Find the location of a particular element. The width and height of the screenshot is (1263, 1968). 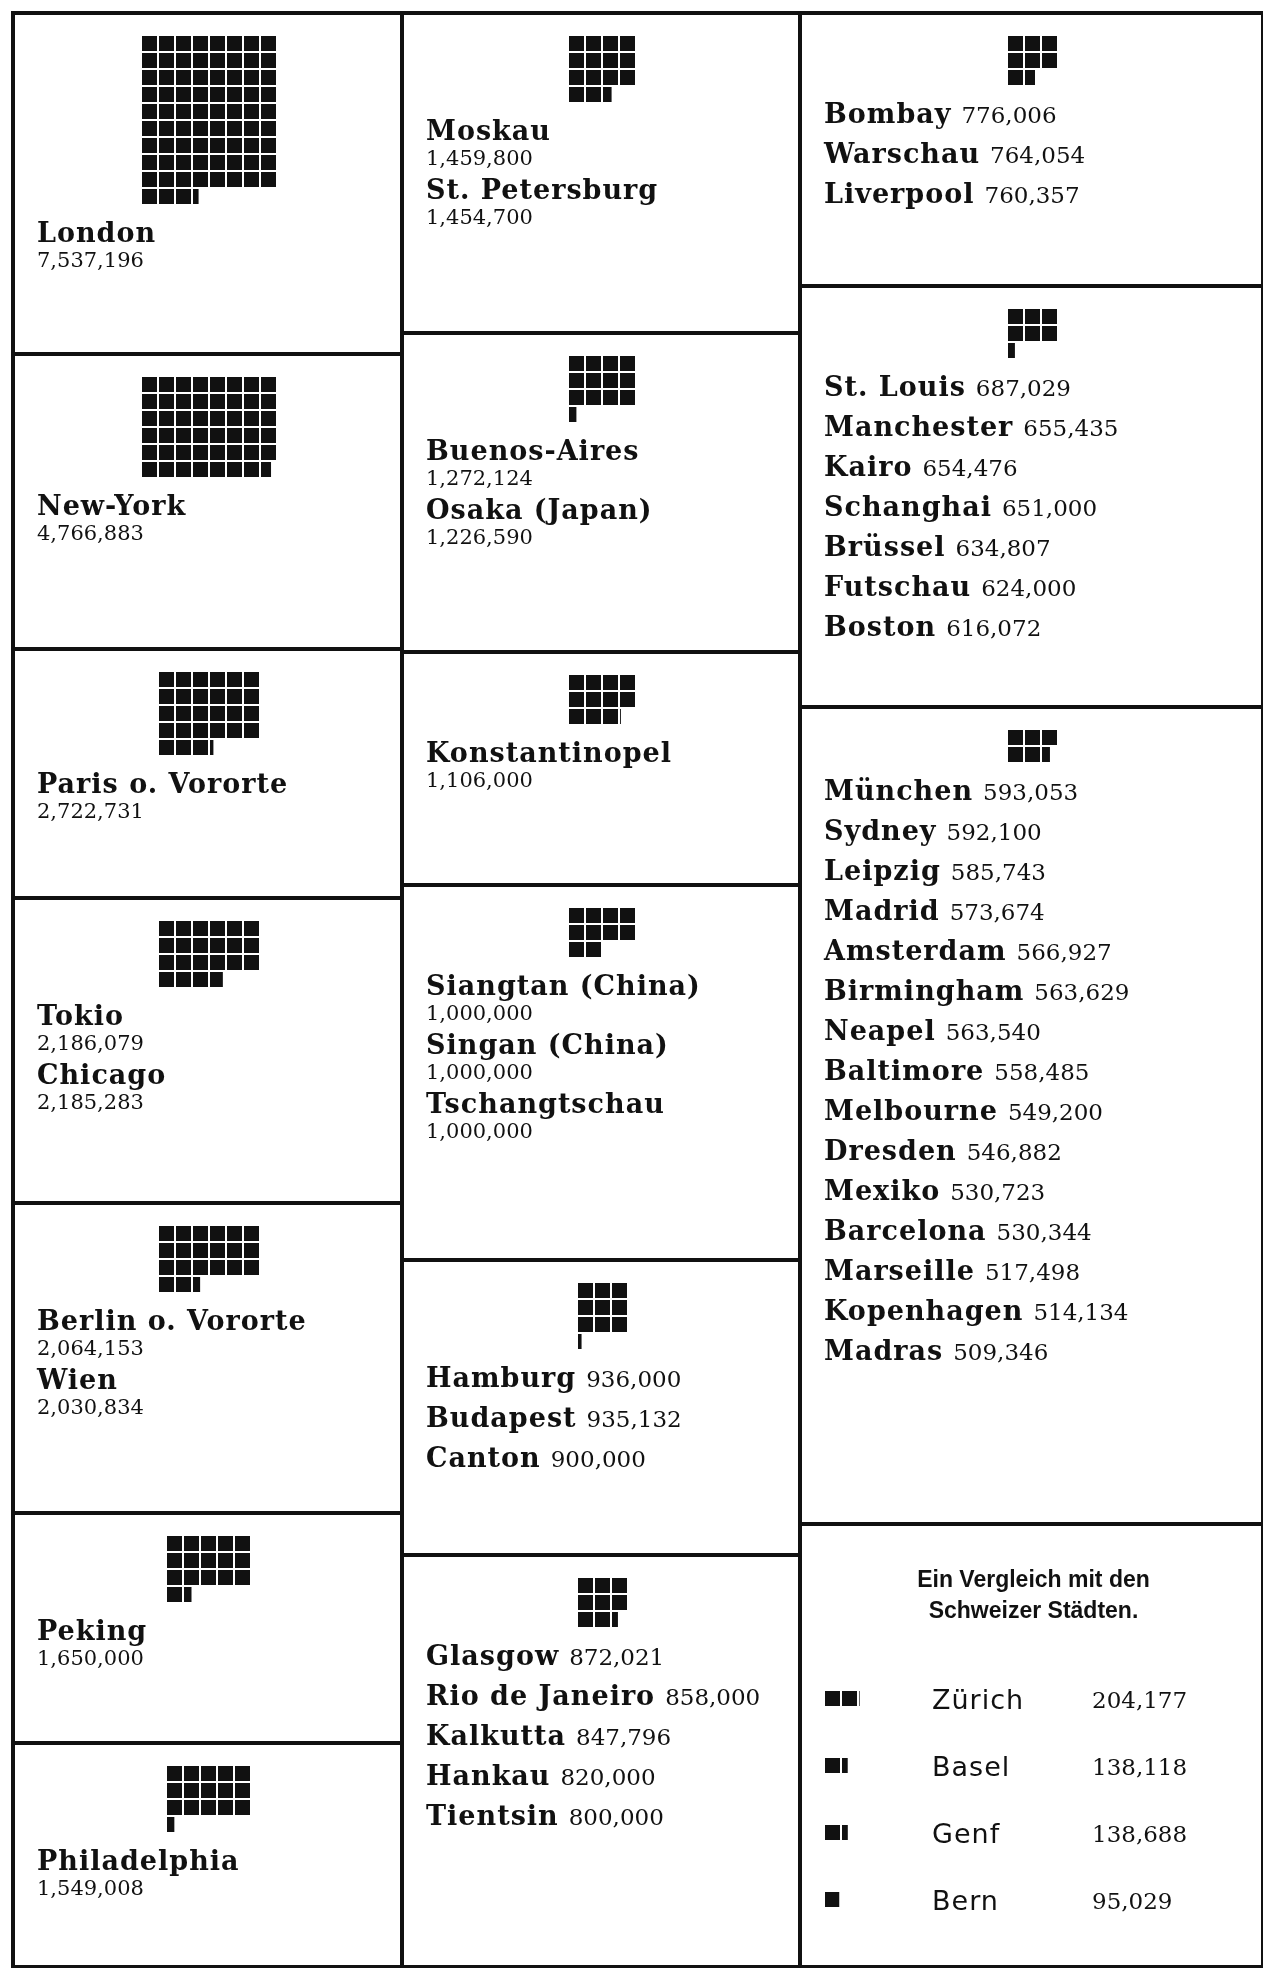

category-label: Bombay is located at coordinates (888, 113).